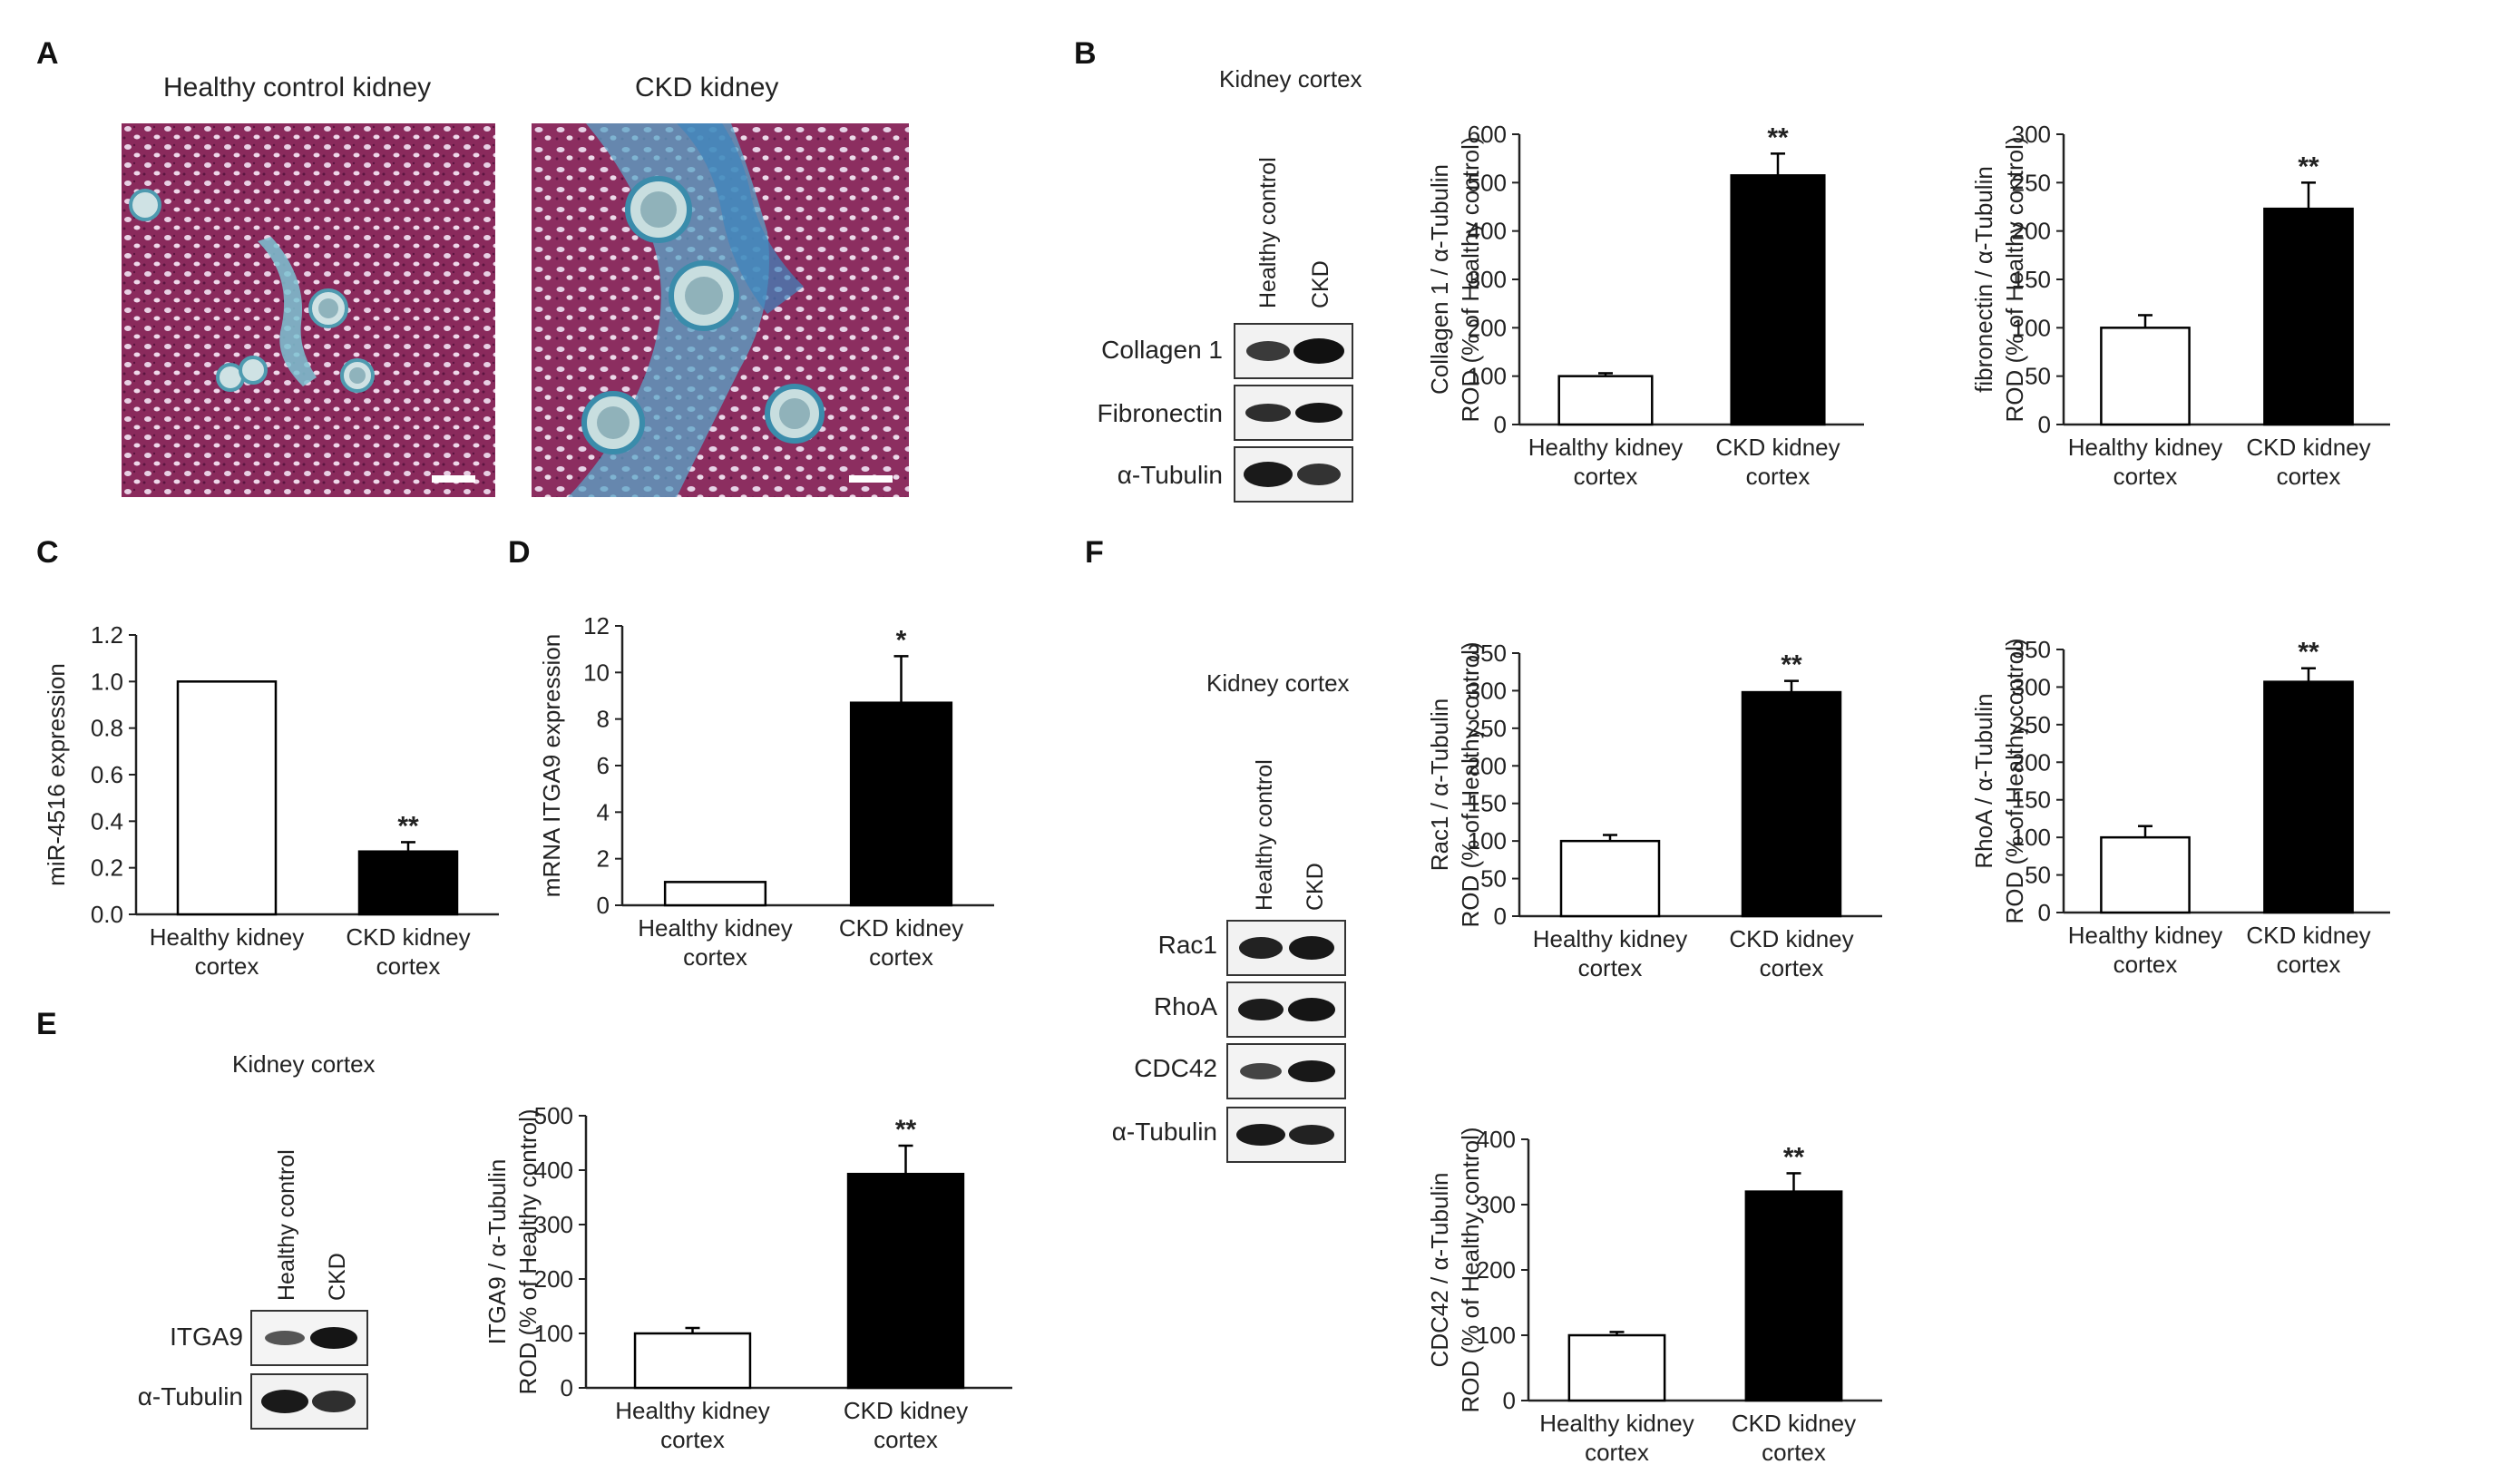  What do you see at coordinates (47, 54) in the screenshot?
I see `panel-letter-a: A` at bounding box center [47, 54].